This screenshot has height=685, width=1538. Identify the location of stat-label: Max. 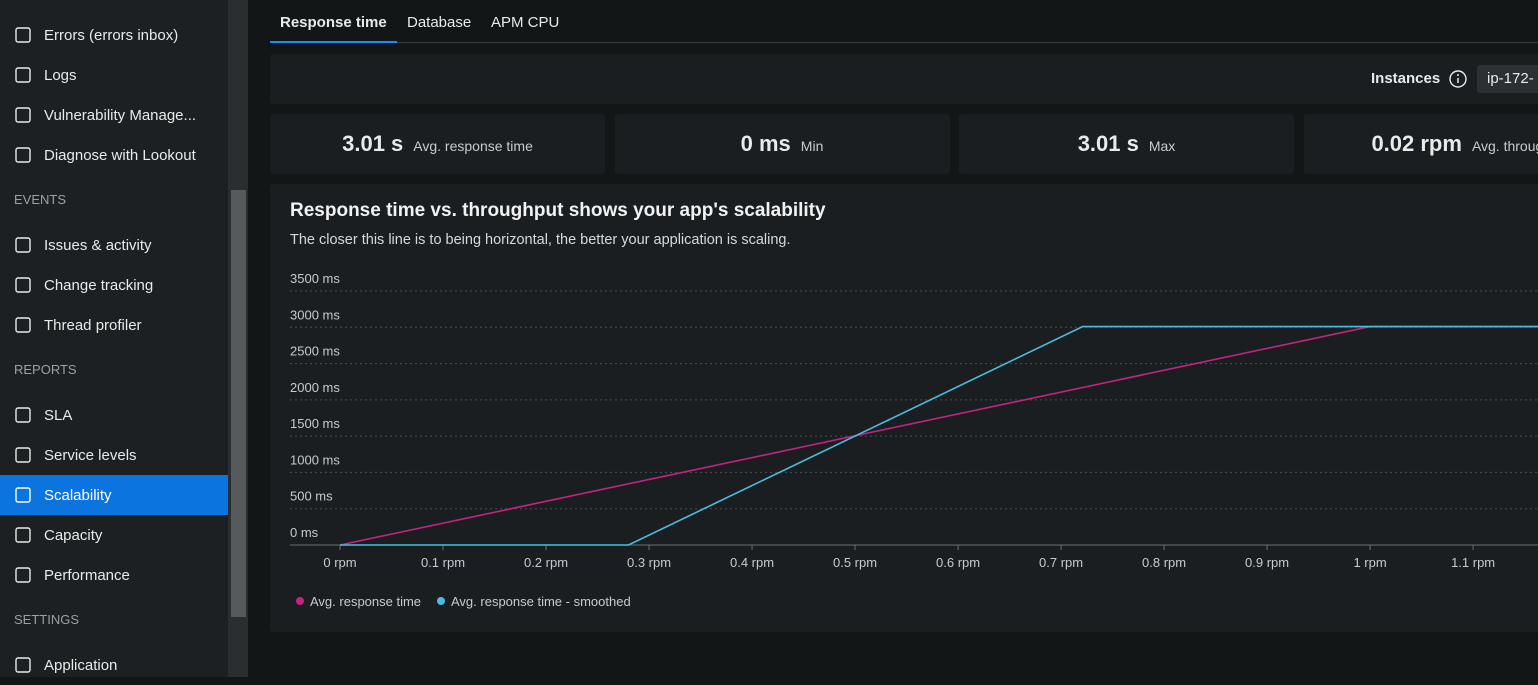
(1162, 146).